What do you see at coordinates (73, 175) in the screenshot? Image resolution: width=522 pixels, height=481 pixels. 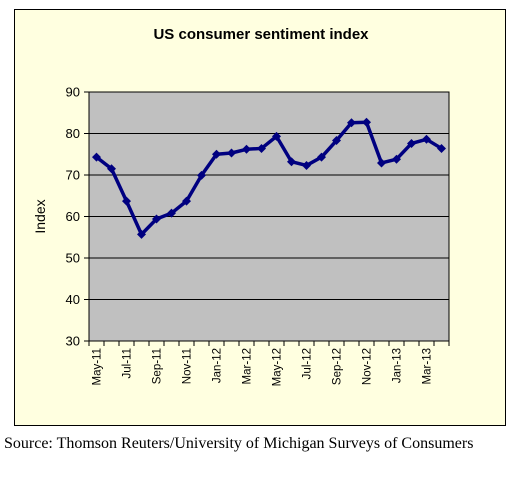 I see `y-tick-label: 70` at bounding box center [73, 175].